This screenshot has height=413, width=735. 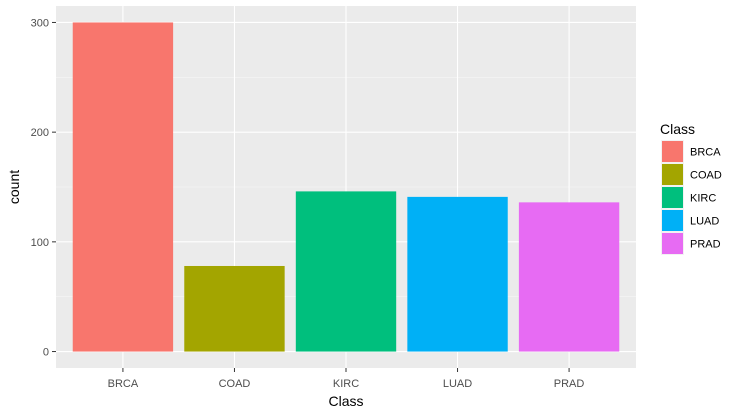 I want to click on legend: Class BRCA COAD KIRC LUAD PRAD, so click(x=691, y=188).